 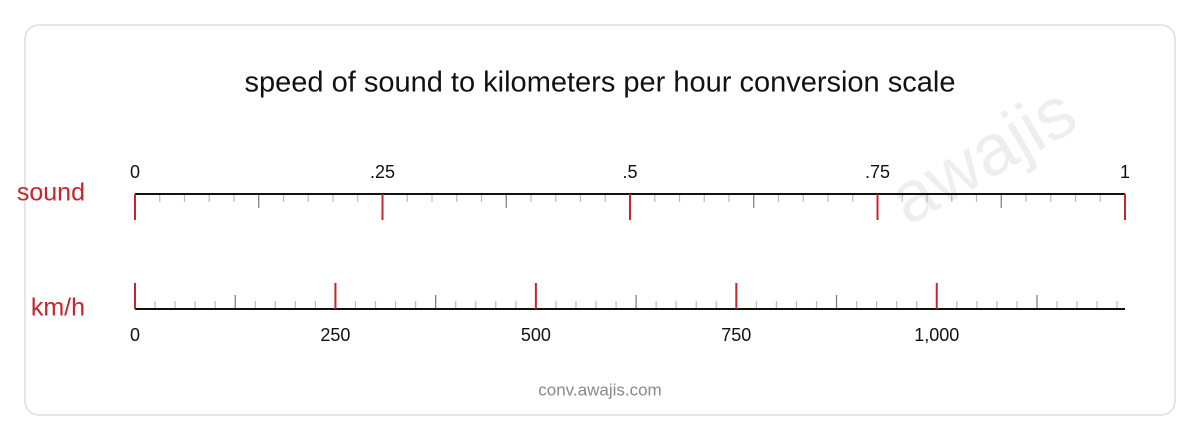 What do you see at coordinates (51, 193) in the screenshot?
I see `scale-name: sound` at bounding box center [51, 193].